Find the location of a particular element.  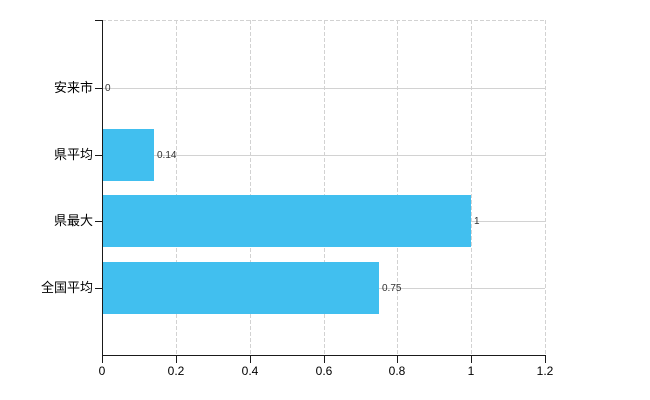

value-label: 0.14 is located at coordinates (167, 155).